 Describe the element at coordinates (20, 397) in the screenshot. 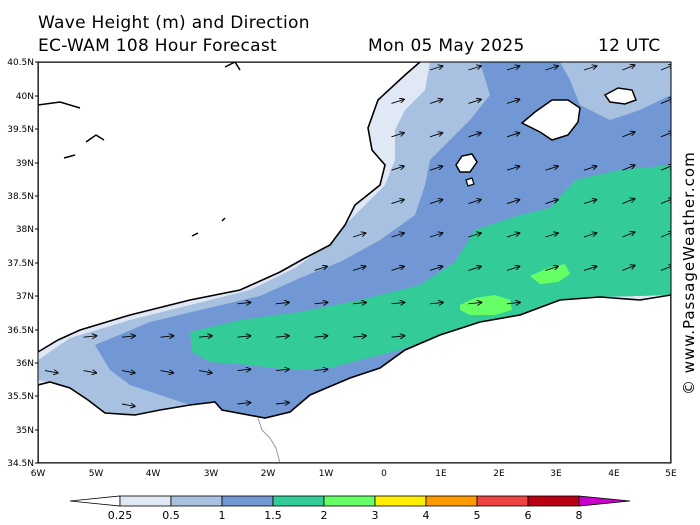

I see `lat-label: 35.5N` at that location.